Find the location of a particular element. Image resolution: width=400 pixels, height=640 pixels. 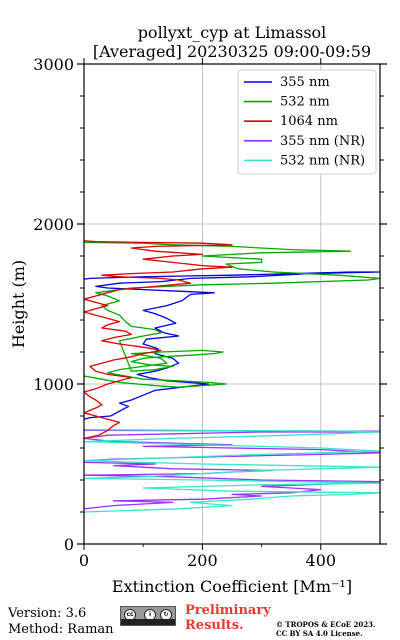

series-line-532-nm-nr is located at coordinates (232, 470).